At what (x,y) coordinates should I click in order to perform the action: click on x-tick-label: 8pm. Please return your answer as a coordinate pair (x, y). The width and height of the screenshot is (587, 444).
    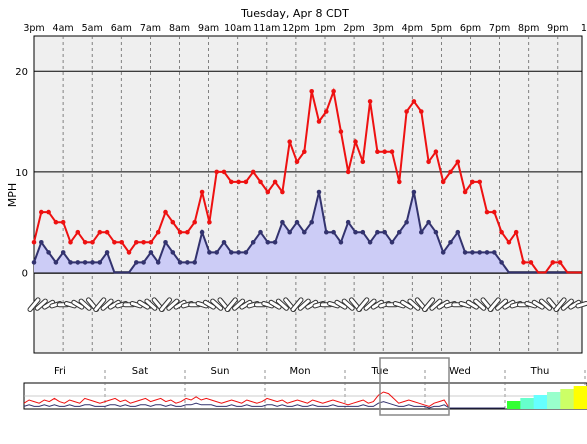
    Looking at the image, I should click on (528, 28).